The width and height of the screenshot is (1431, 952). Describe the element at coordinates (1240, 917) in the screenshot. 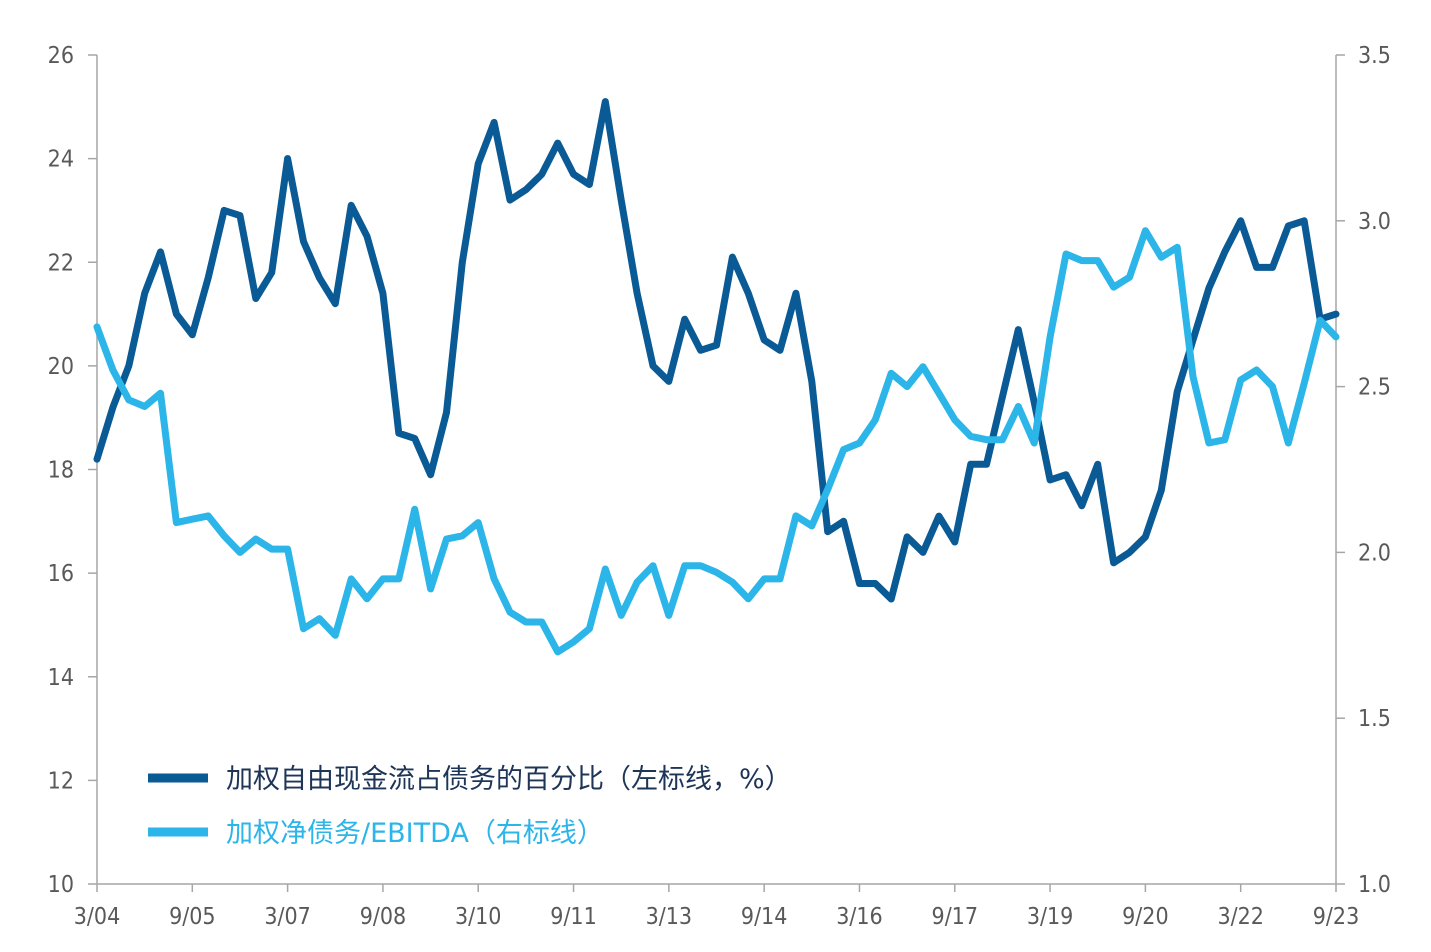

I see `x-tick-label: 3/22` at that location.